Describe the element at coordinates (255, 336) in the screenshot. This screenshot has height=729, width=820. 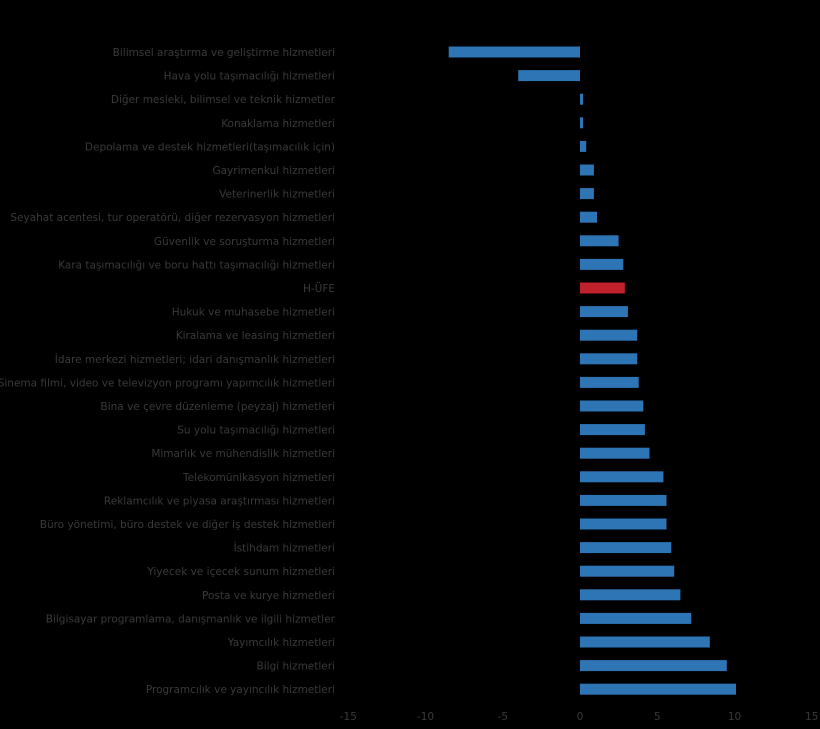
I see `category-label-12: Kiralama ve leasing hizmetleri` at that location.